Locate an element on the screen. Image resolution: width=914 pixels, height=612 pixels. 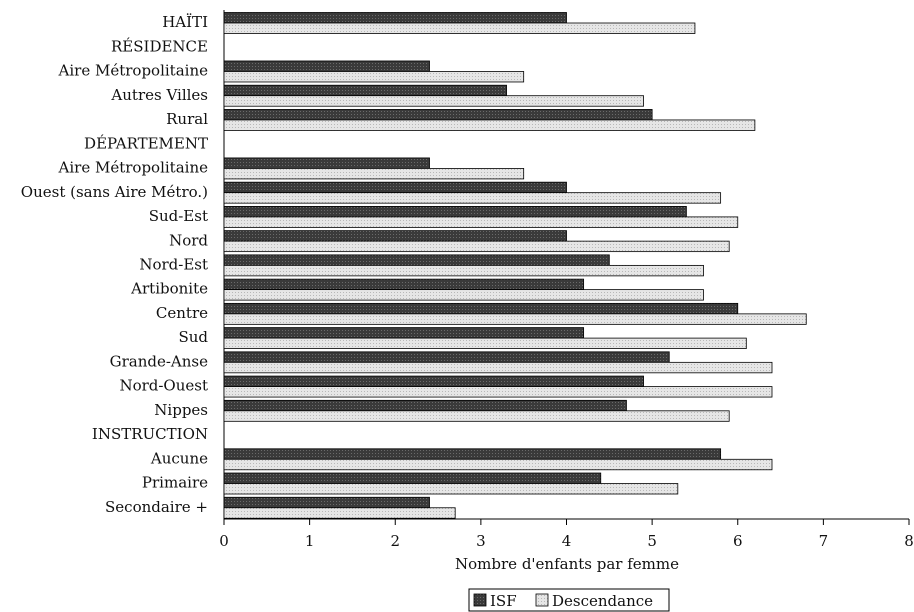
x-tick-label: 8 is located at coordinates (909, 541).